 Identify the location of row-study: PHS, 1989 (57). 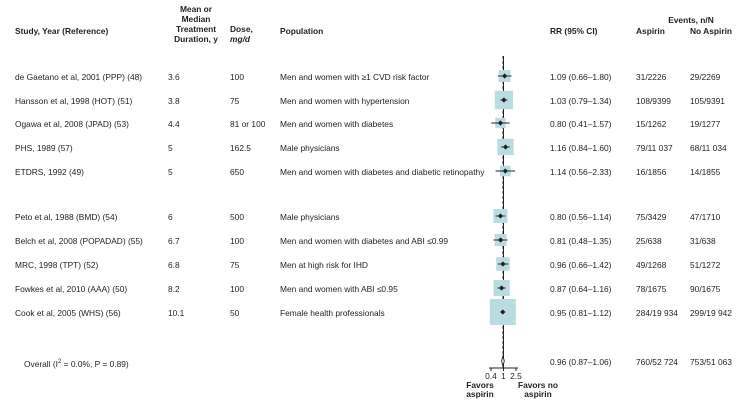
(44, 148).